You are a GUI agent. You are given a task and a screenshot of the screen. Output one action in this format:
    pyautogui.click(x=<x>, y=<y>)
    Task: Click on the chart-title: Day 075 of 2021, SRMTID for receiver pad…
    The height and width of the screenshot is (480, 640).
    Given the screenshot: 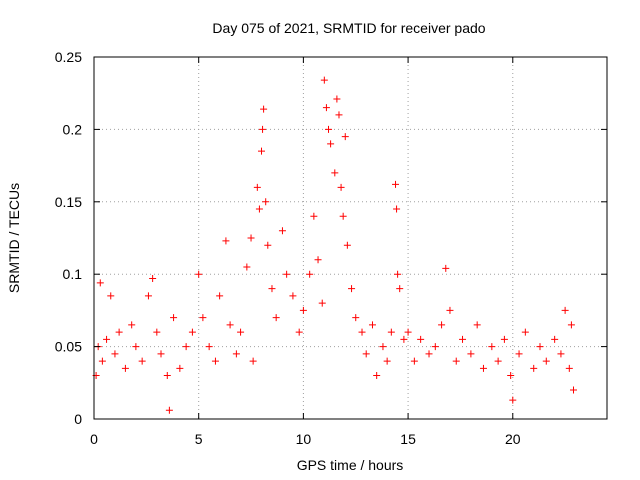 What is the action you would take?
    pyautogui.click(x=348, y=28)
    